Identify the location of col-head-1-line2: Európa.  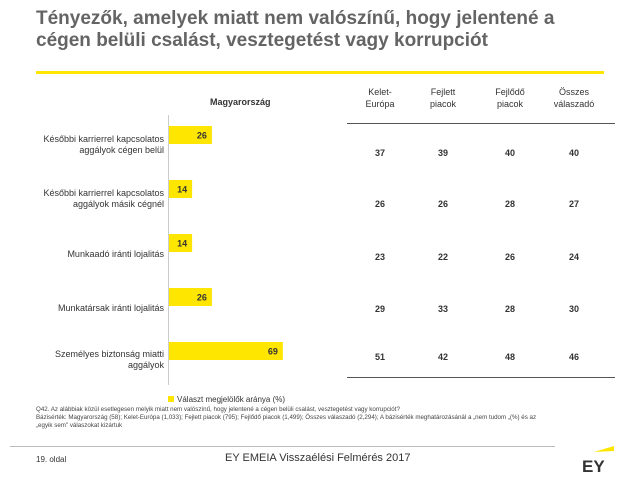
(380, 104).